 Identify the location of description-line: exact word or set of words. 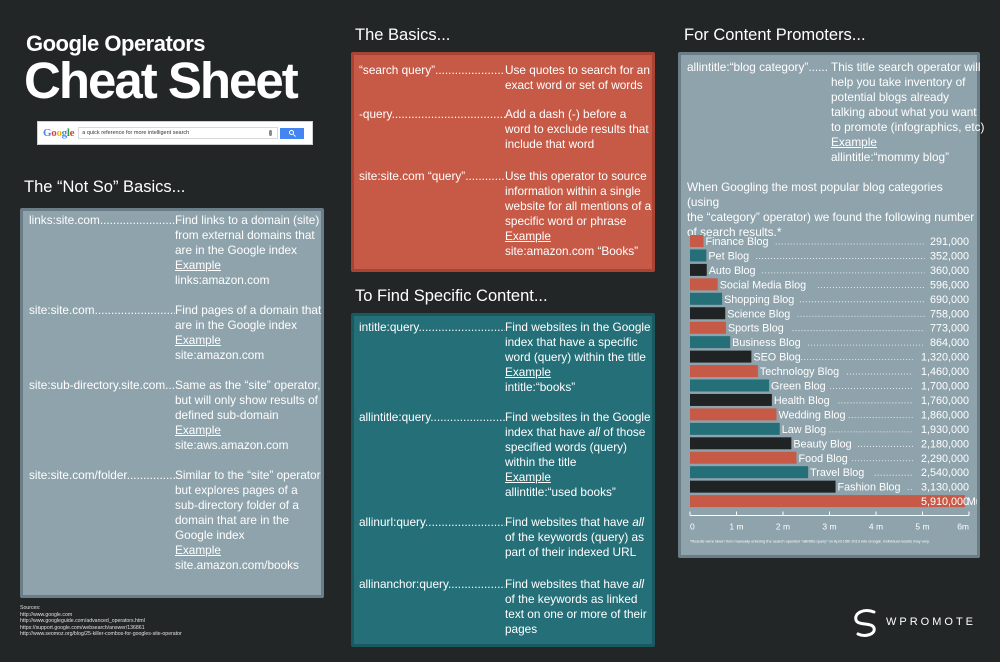
(574, 85).